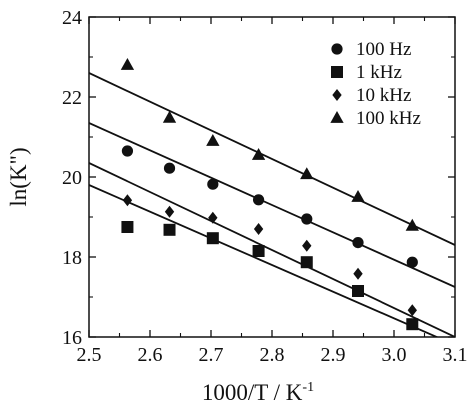 The image size is (474, 414). I want to click on x-tick-label-3: 2.8, so click(272, 355).